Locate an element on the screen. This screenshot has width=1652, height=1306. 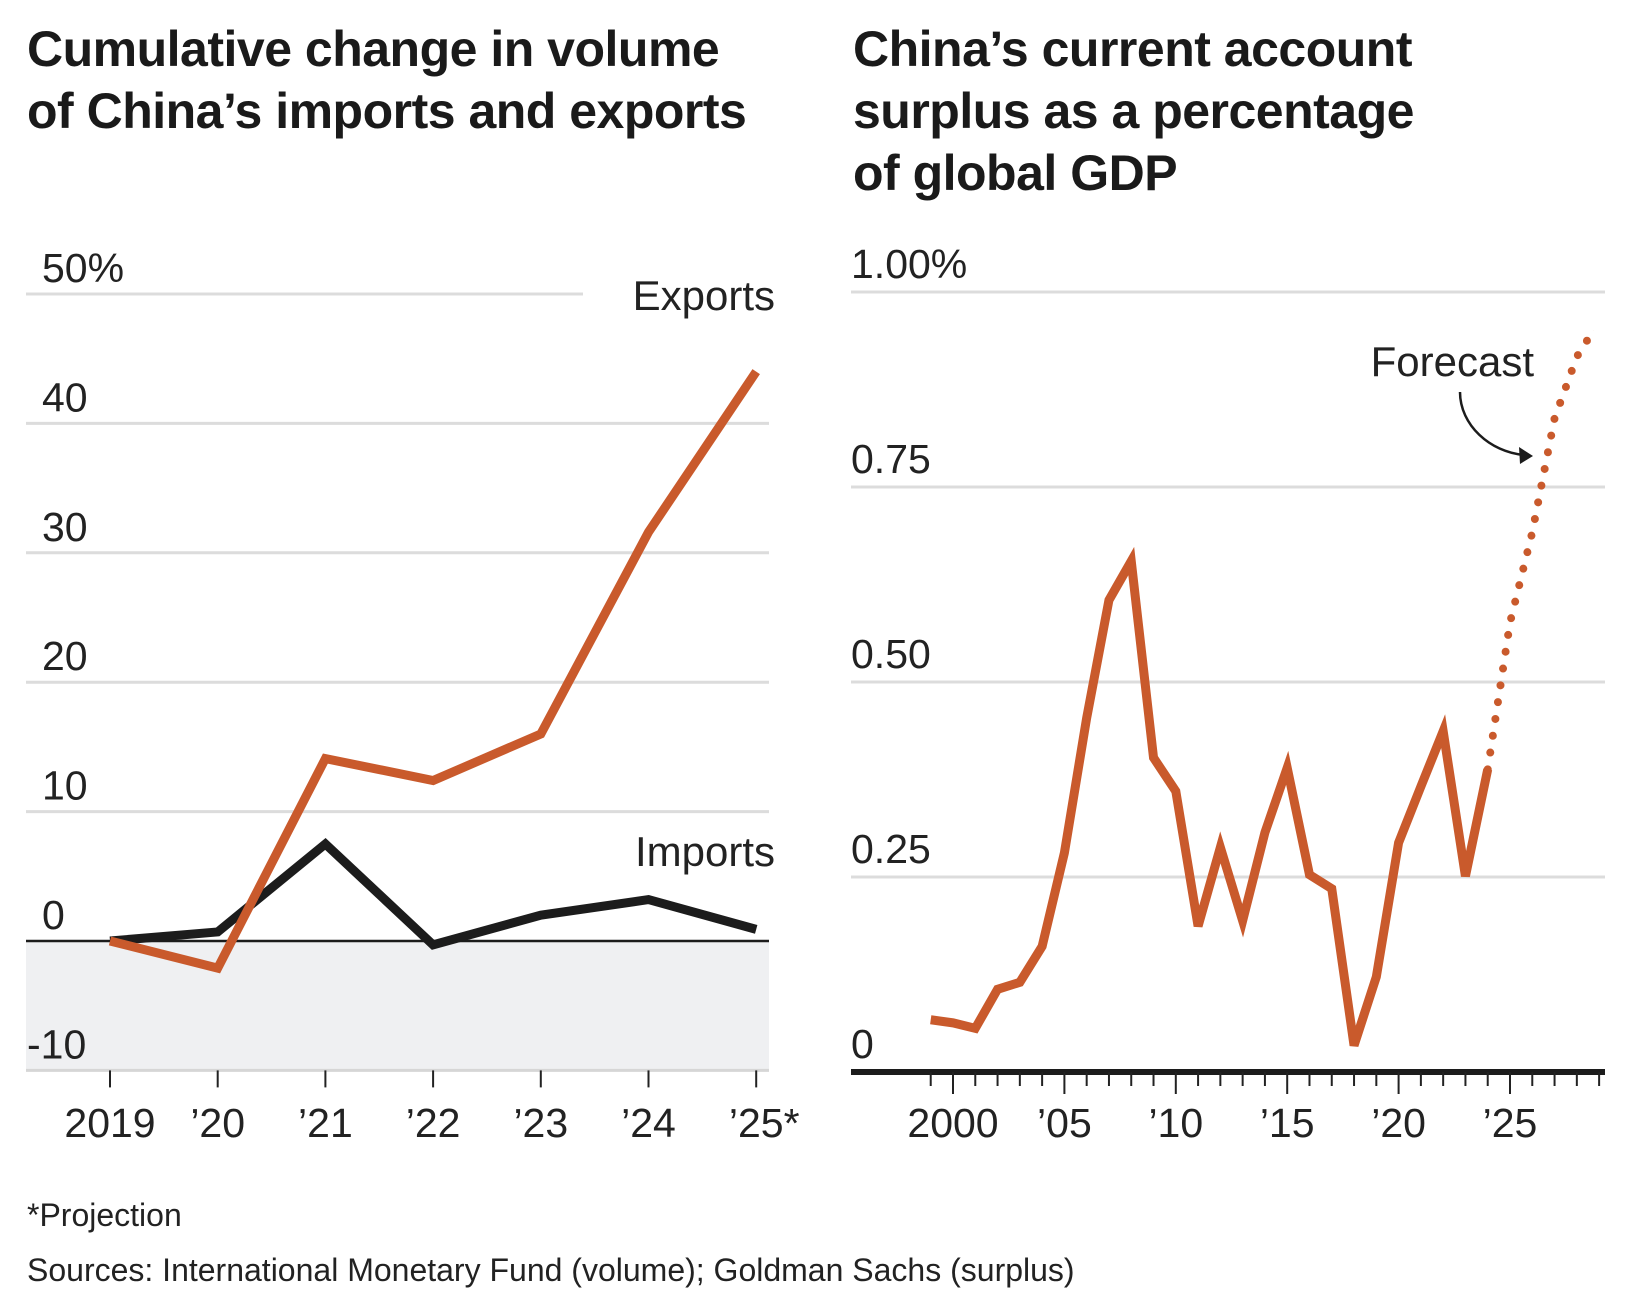
x-tick-label: ’24 is located at coordinates (648, 1123).